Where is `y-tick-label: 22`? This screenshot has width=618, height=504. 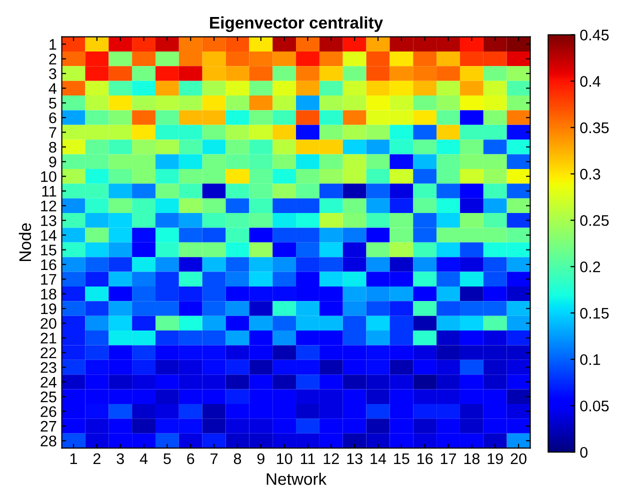 y-tick-label: 22 is located at coordinates (48, 352).